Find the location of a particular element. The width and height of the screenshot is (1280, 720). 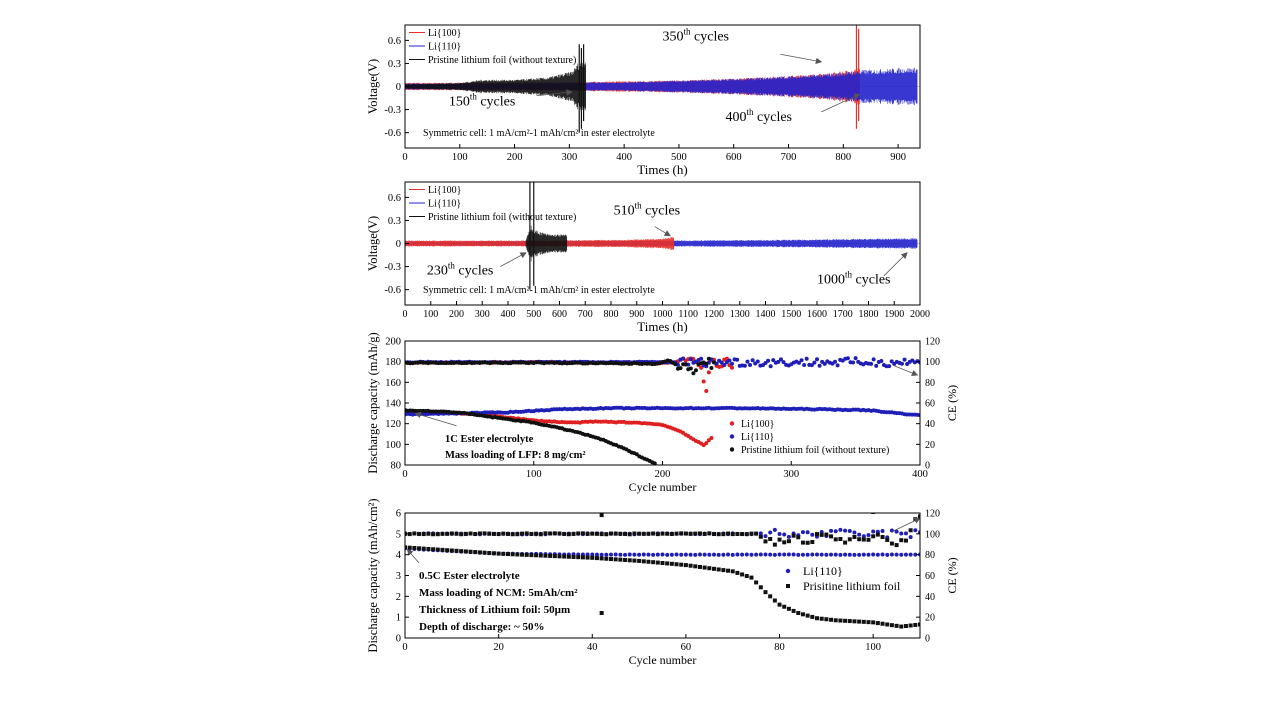

y2-axis-label: CE (%) is located at coordinates (952, 575).